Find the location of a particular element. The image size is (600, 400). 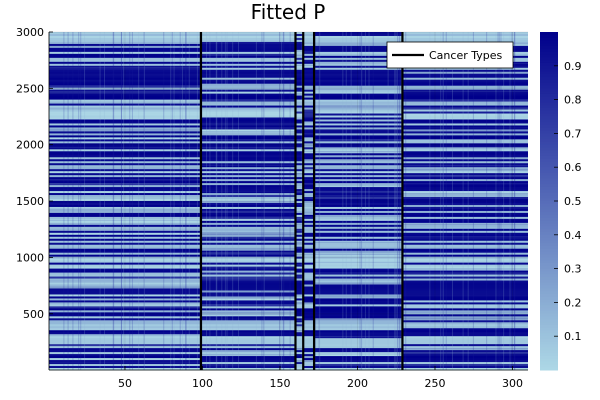

x-tick-label: 200 is located at coordinates (357, 383).